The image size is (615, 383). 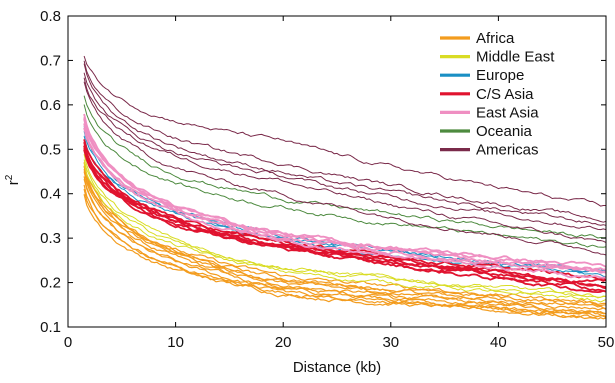 I want to click on y-tick-label: 0.8, so click(x=50, y=16).